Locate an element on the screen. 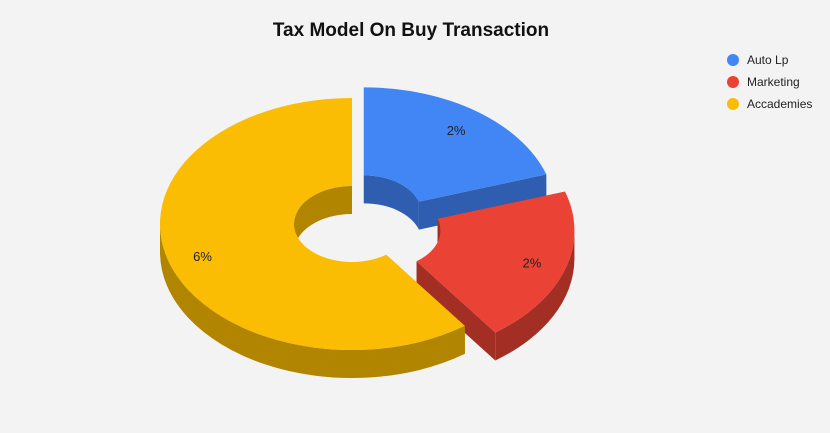 Image resolution: width=830 pixels, height=433 pixels. legend-item-auto-lp: Auto Lp is located at coordinates (758, 60).